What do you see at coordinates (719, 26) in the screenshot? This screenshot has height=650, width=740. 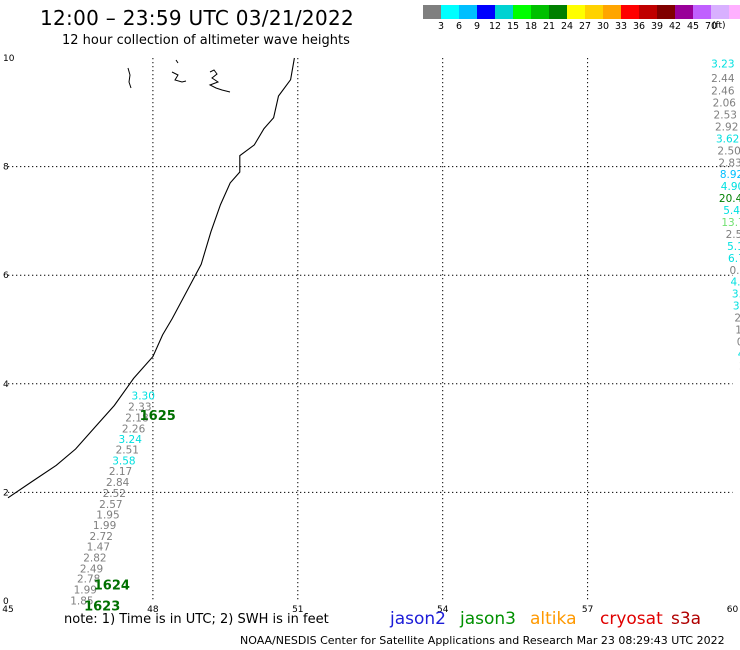 I see `legend-unit: (ft)` at bounding box center [719, 26].